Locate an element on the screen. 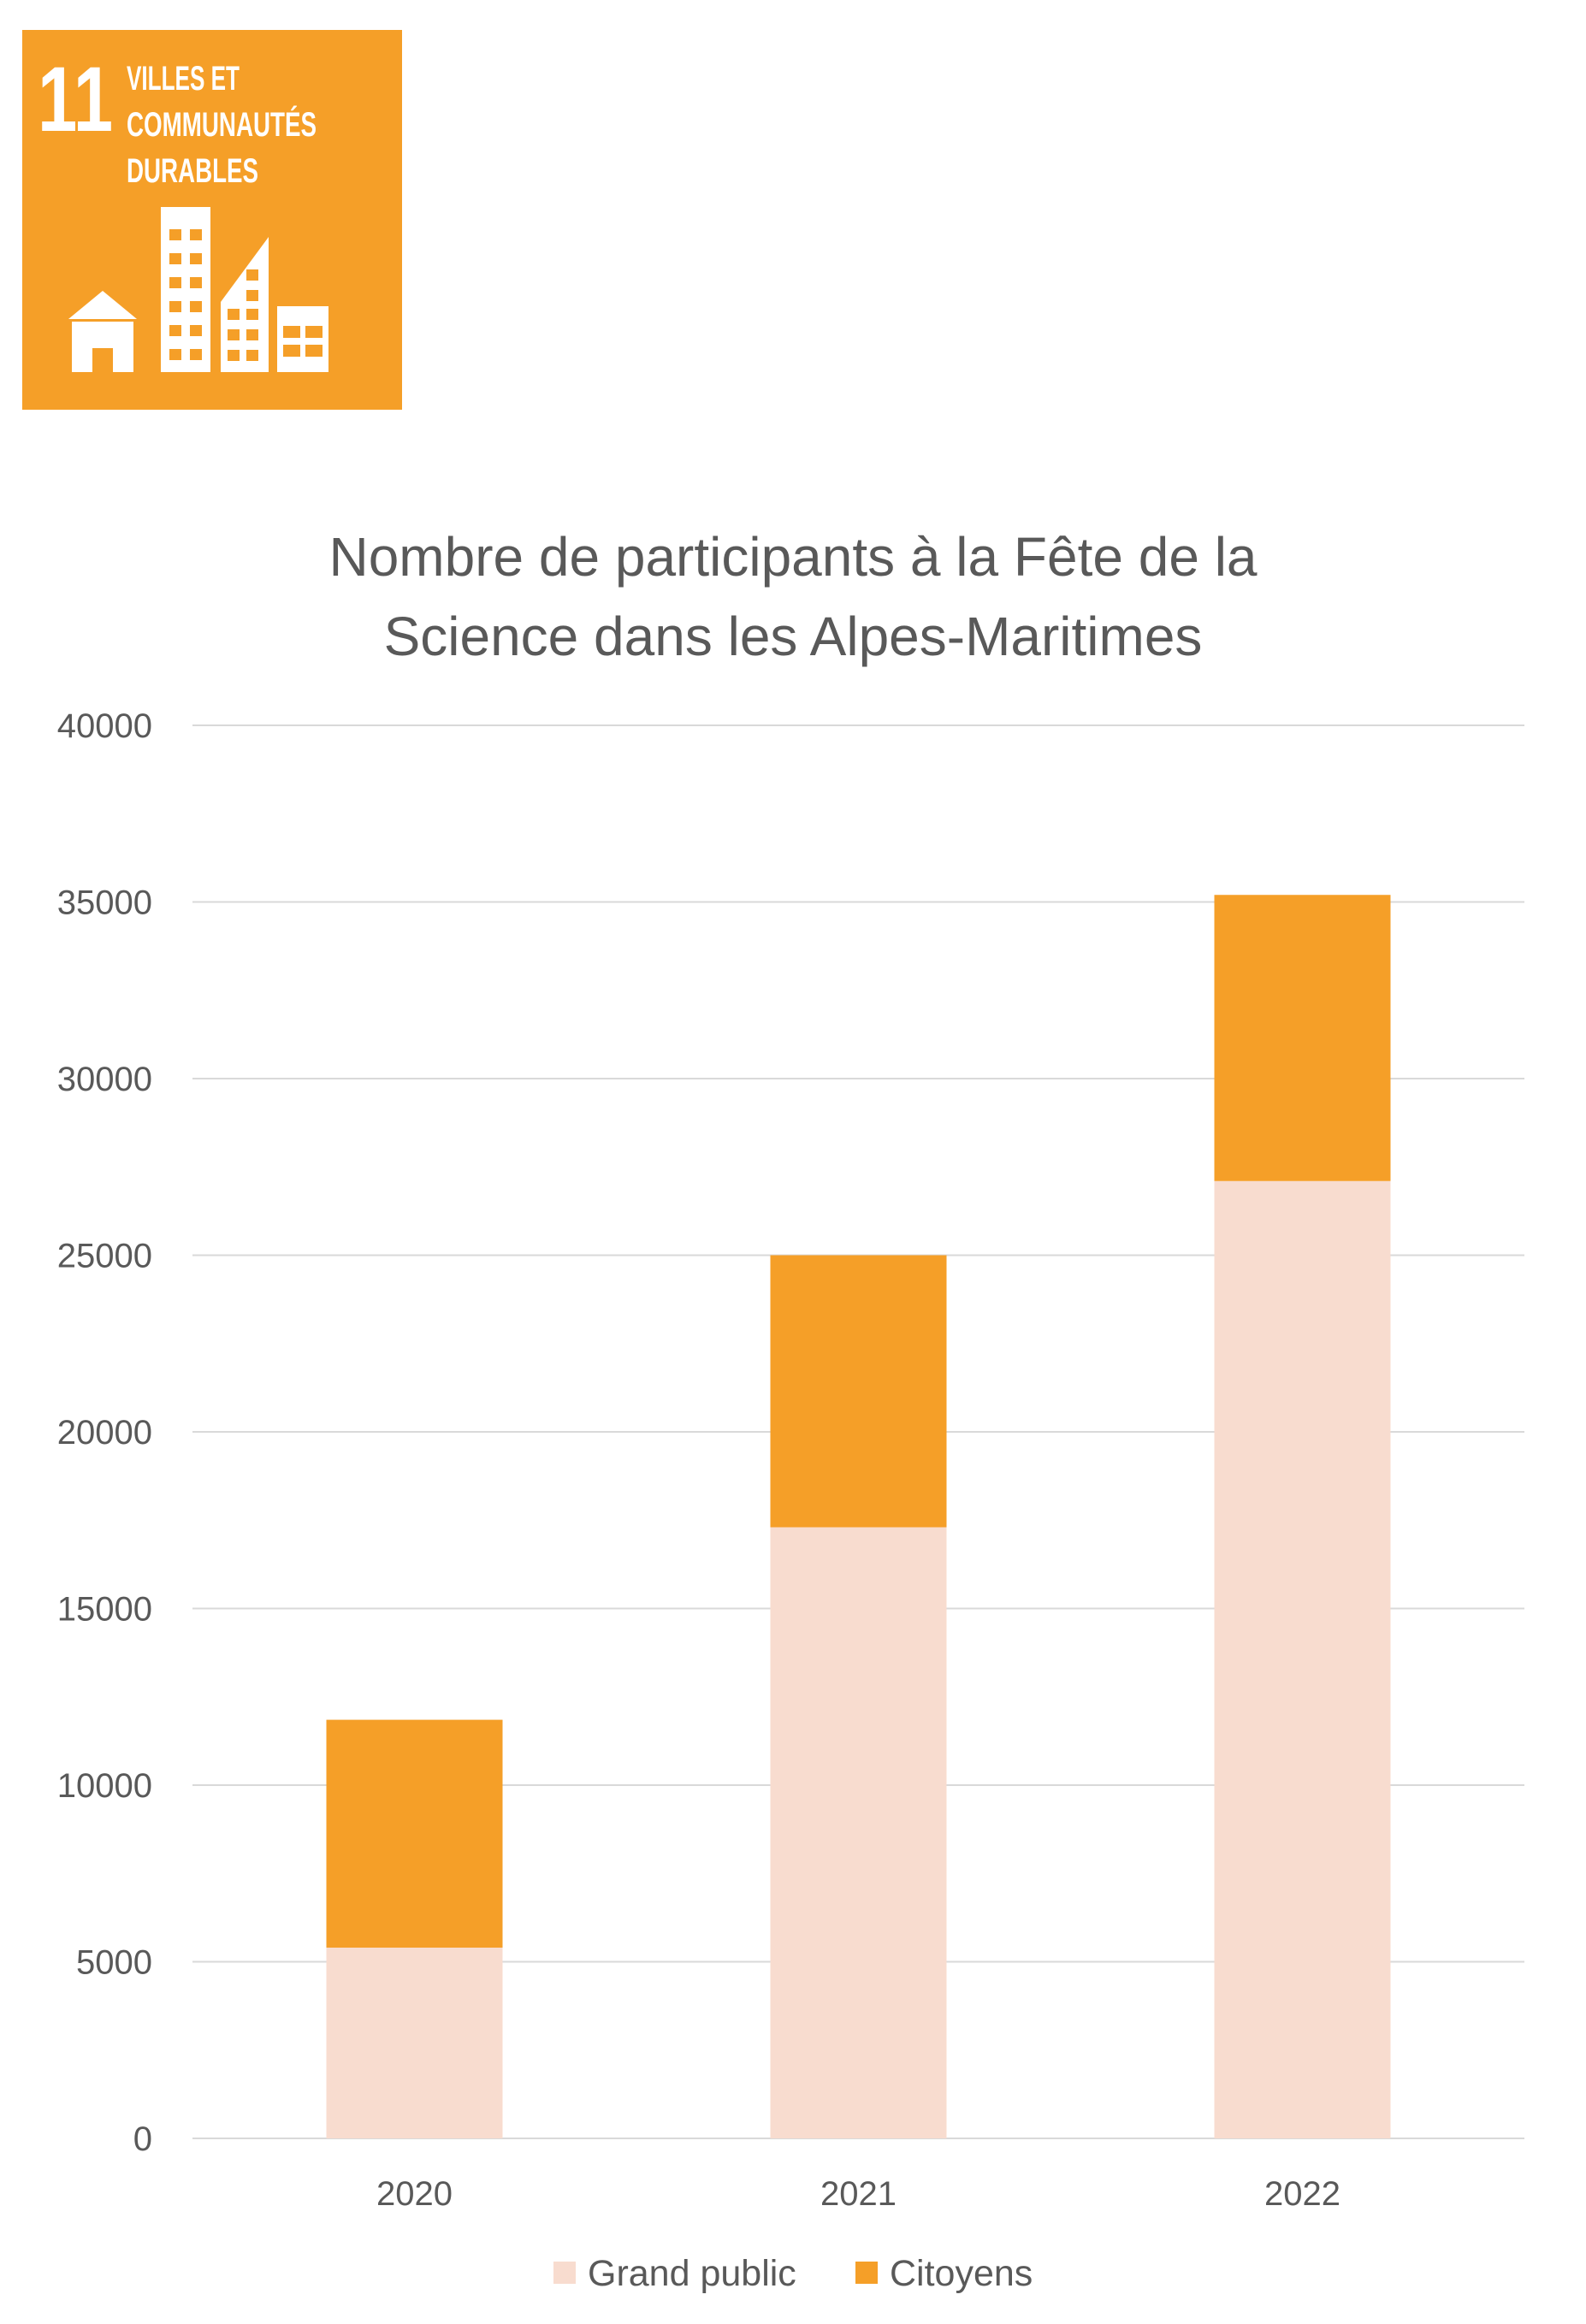  y-tick-label: 40000 is located at coordinates (104, 726).